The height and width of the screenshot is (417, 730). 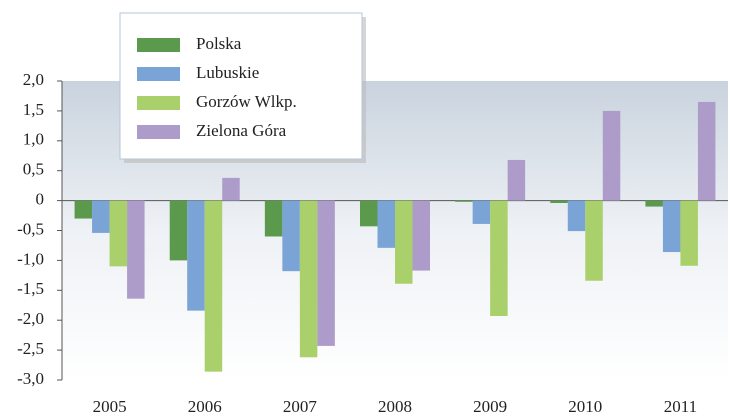 What do you see at coordinates (30, 228) in the screenshot?
I see `y-tick-label: -0,5` at bounding box center [30, 228].